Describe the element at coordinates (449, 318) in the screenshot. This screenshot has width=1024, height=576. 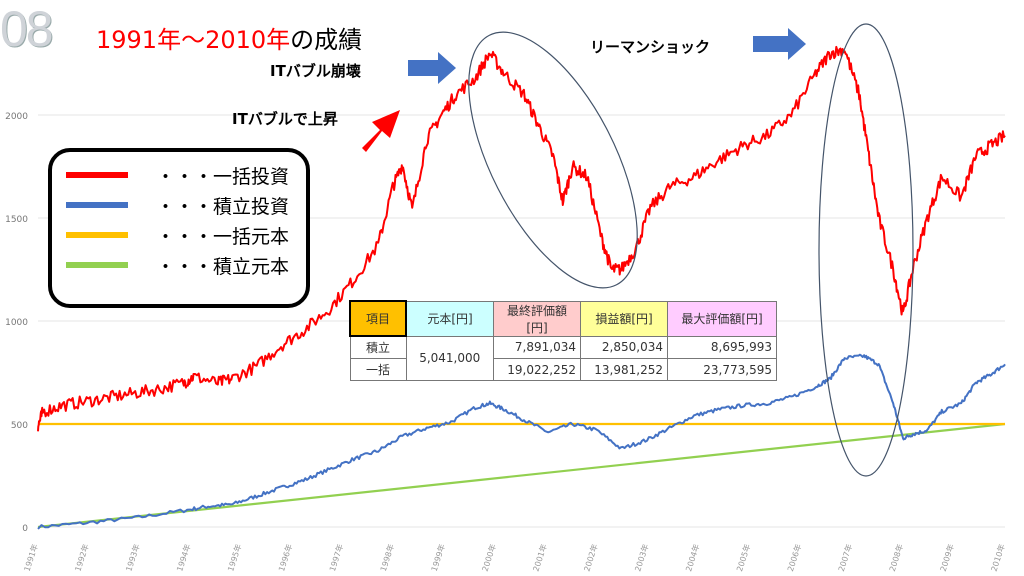
I see `header-principal: 元本[円]` at that location.